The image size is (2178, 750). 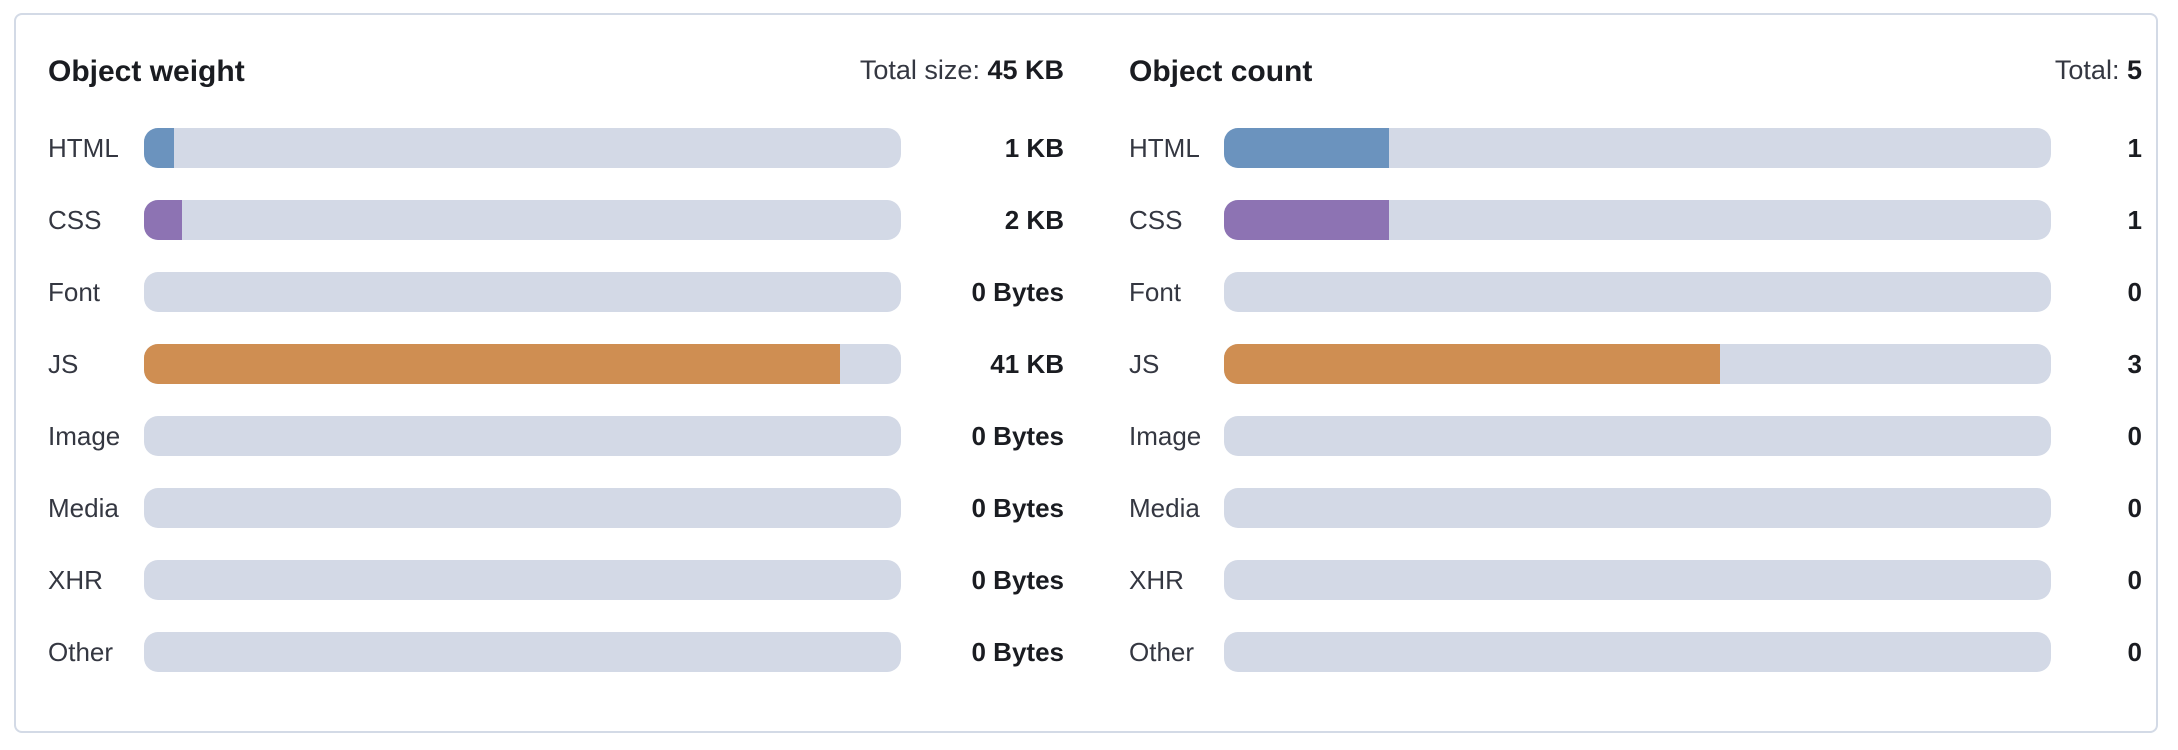 I want to click on row-media: Media 0, so click(x=1635, y=508).